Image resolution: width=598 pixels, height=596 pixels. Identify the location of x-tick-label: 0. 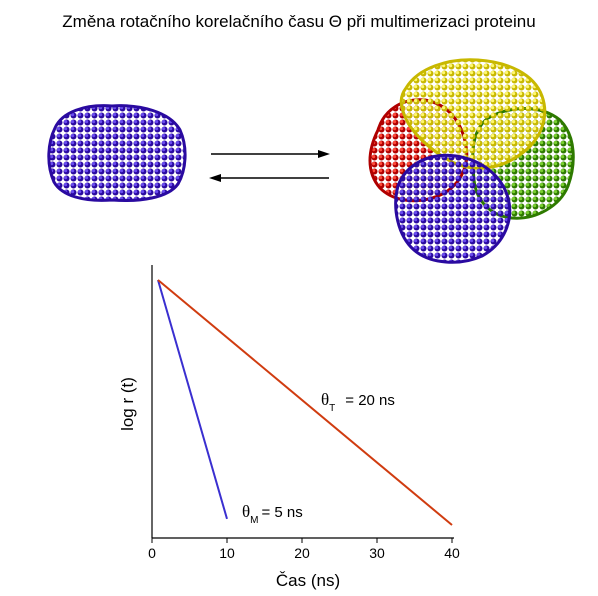
(152, 553).